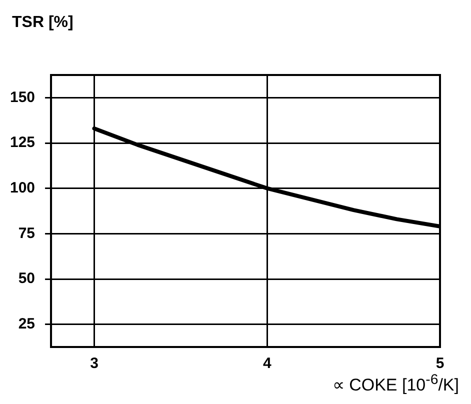  I want to click on x-tick-label: 3, so click(94, 363).